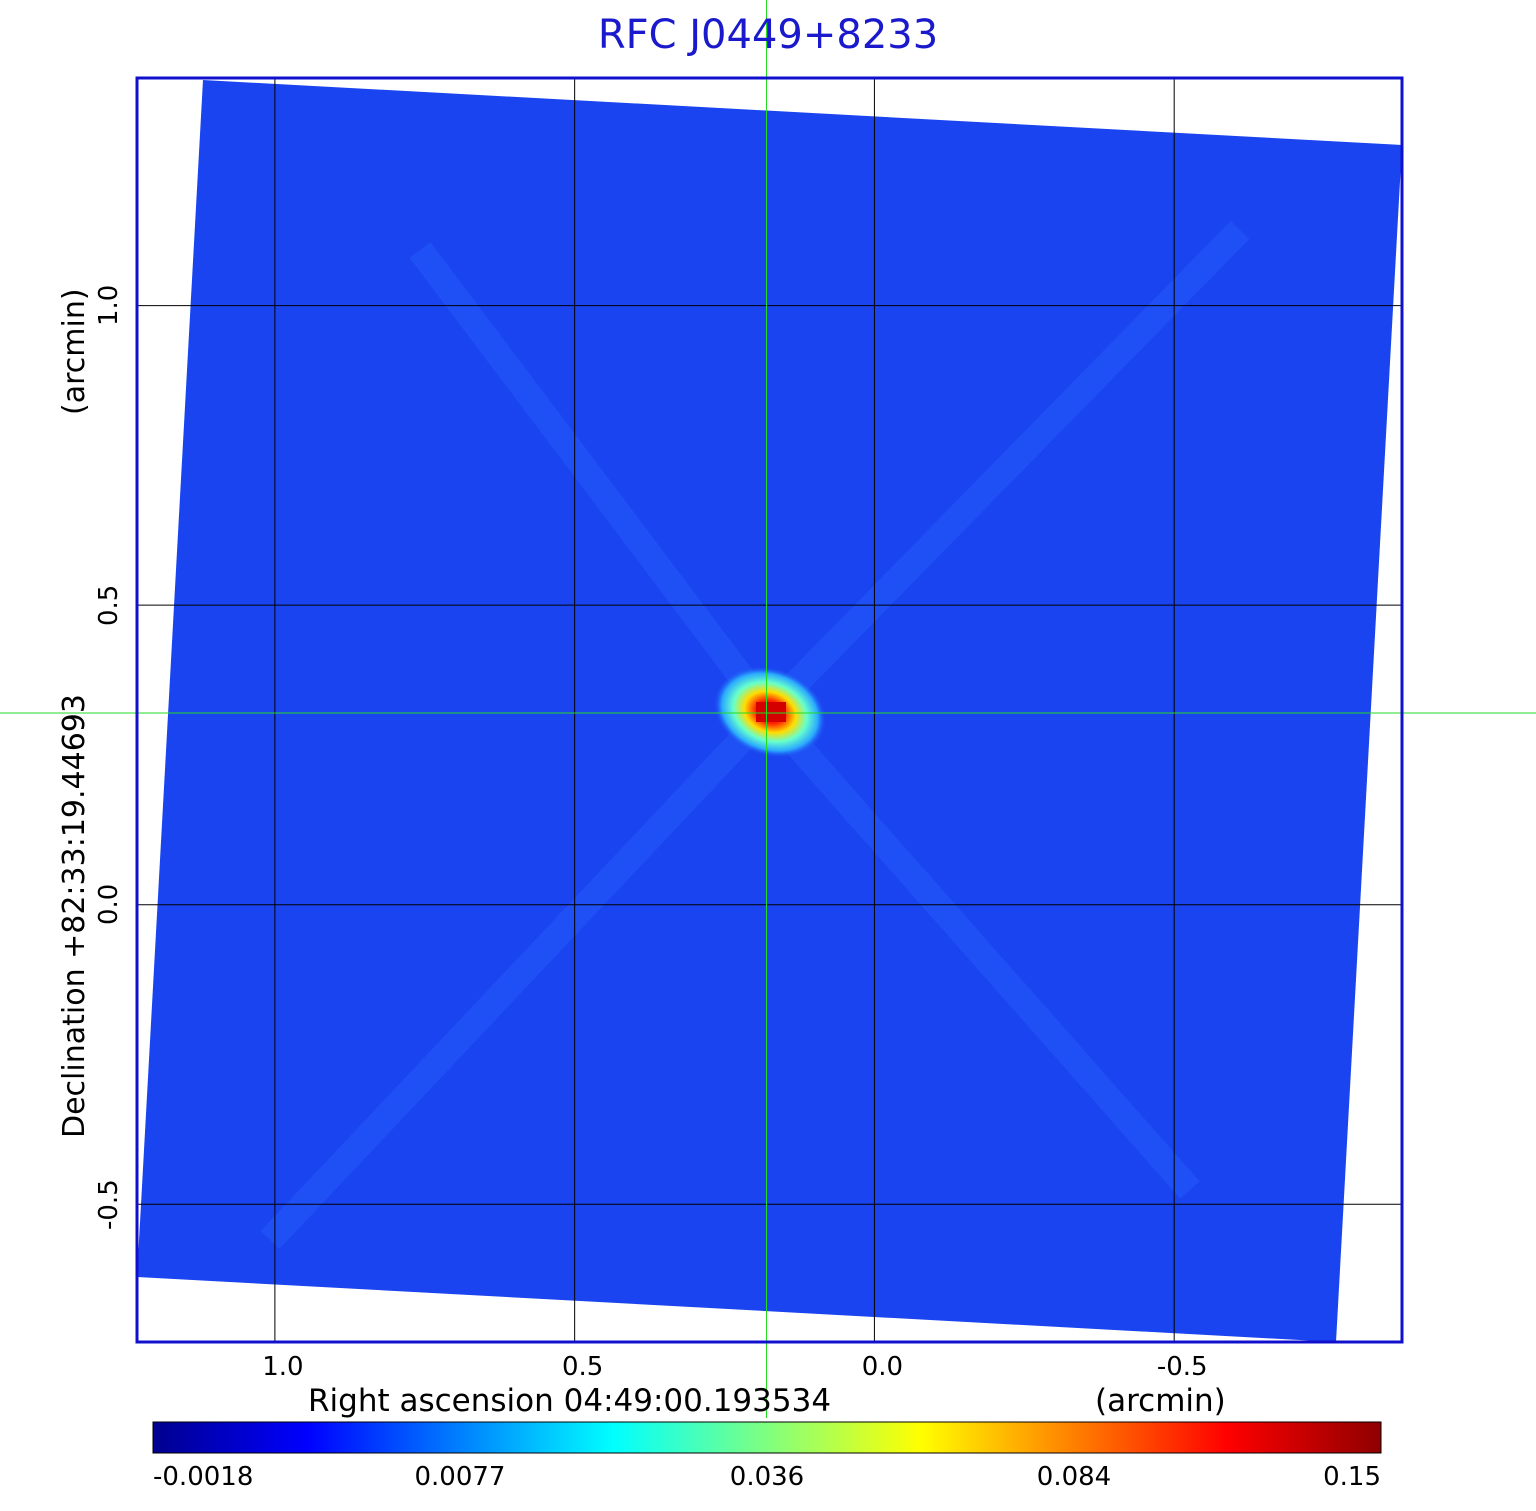 This screenshot has height=1511, width=1536. What do you see at coordinates (283, 1367) in the screenshot?
I see `x-tick-label: 1.0` at bounding box center [283, 1367].